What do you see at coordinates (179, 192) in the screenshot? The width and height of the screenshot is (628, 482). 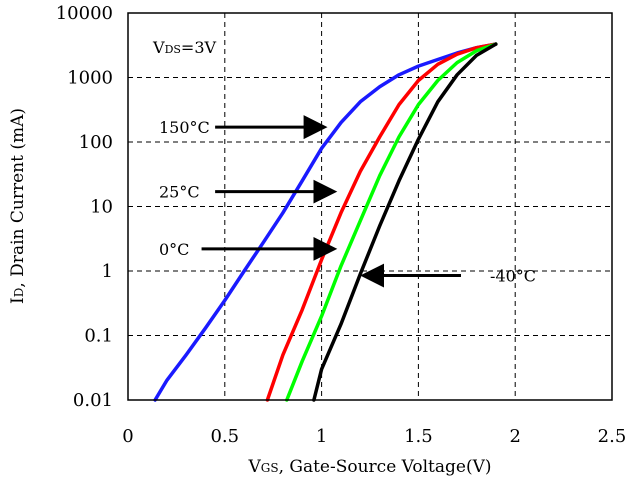 I see `annotation-label: 25°C` at bounding box center [179, 192].